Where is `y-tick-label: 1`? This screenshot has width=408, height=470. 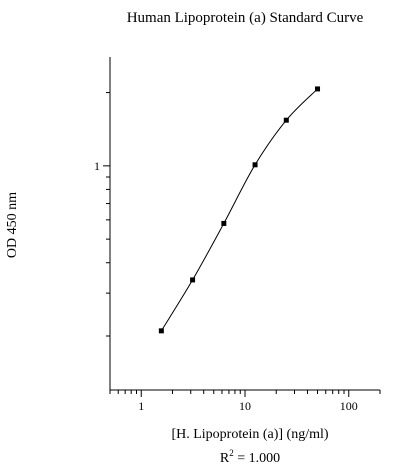 y-tick-label: 1 is located at coordinates (97, 166).